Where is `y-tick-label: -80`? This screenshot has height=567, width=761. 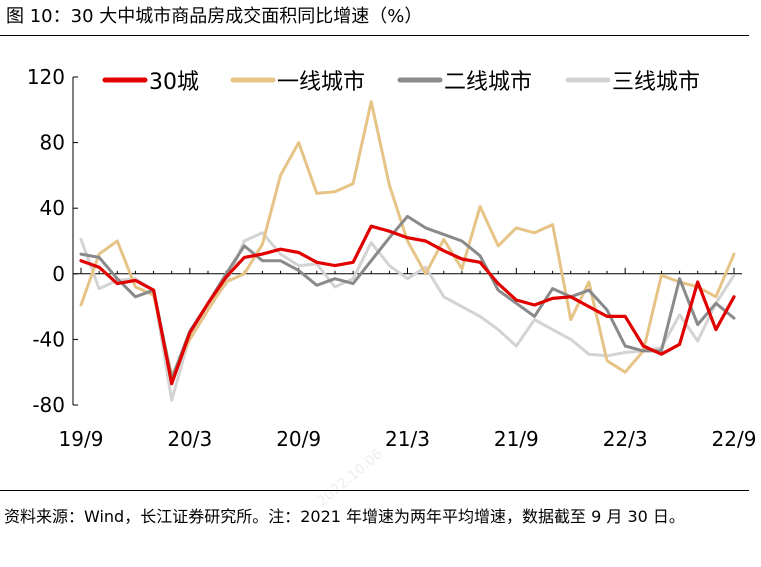
y-tick-label: -80 is located at coordinates (48, 405).